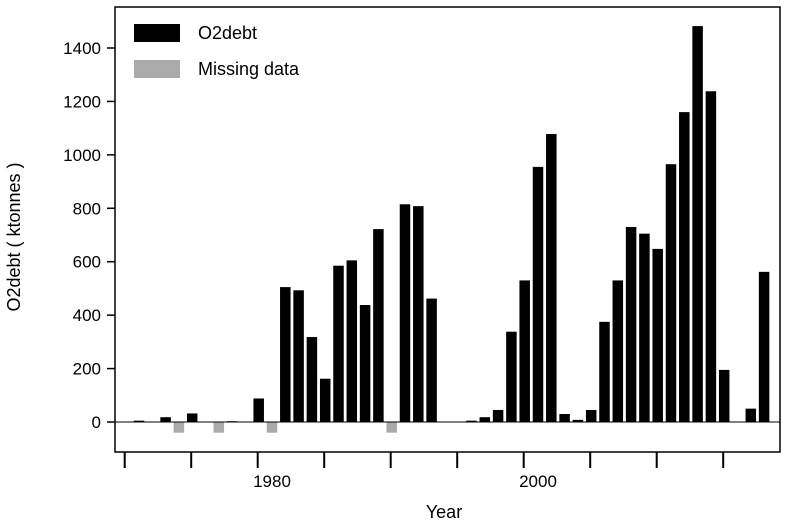  I want to click on y-axis: 0 200 400 600 800 1000 1200 1400, so click(89, 235).